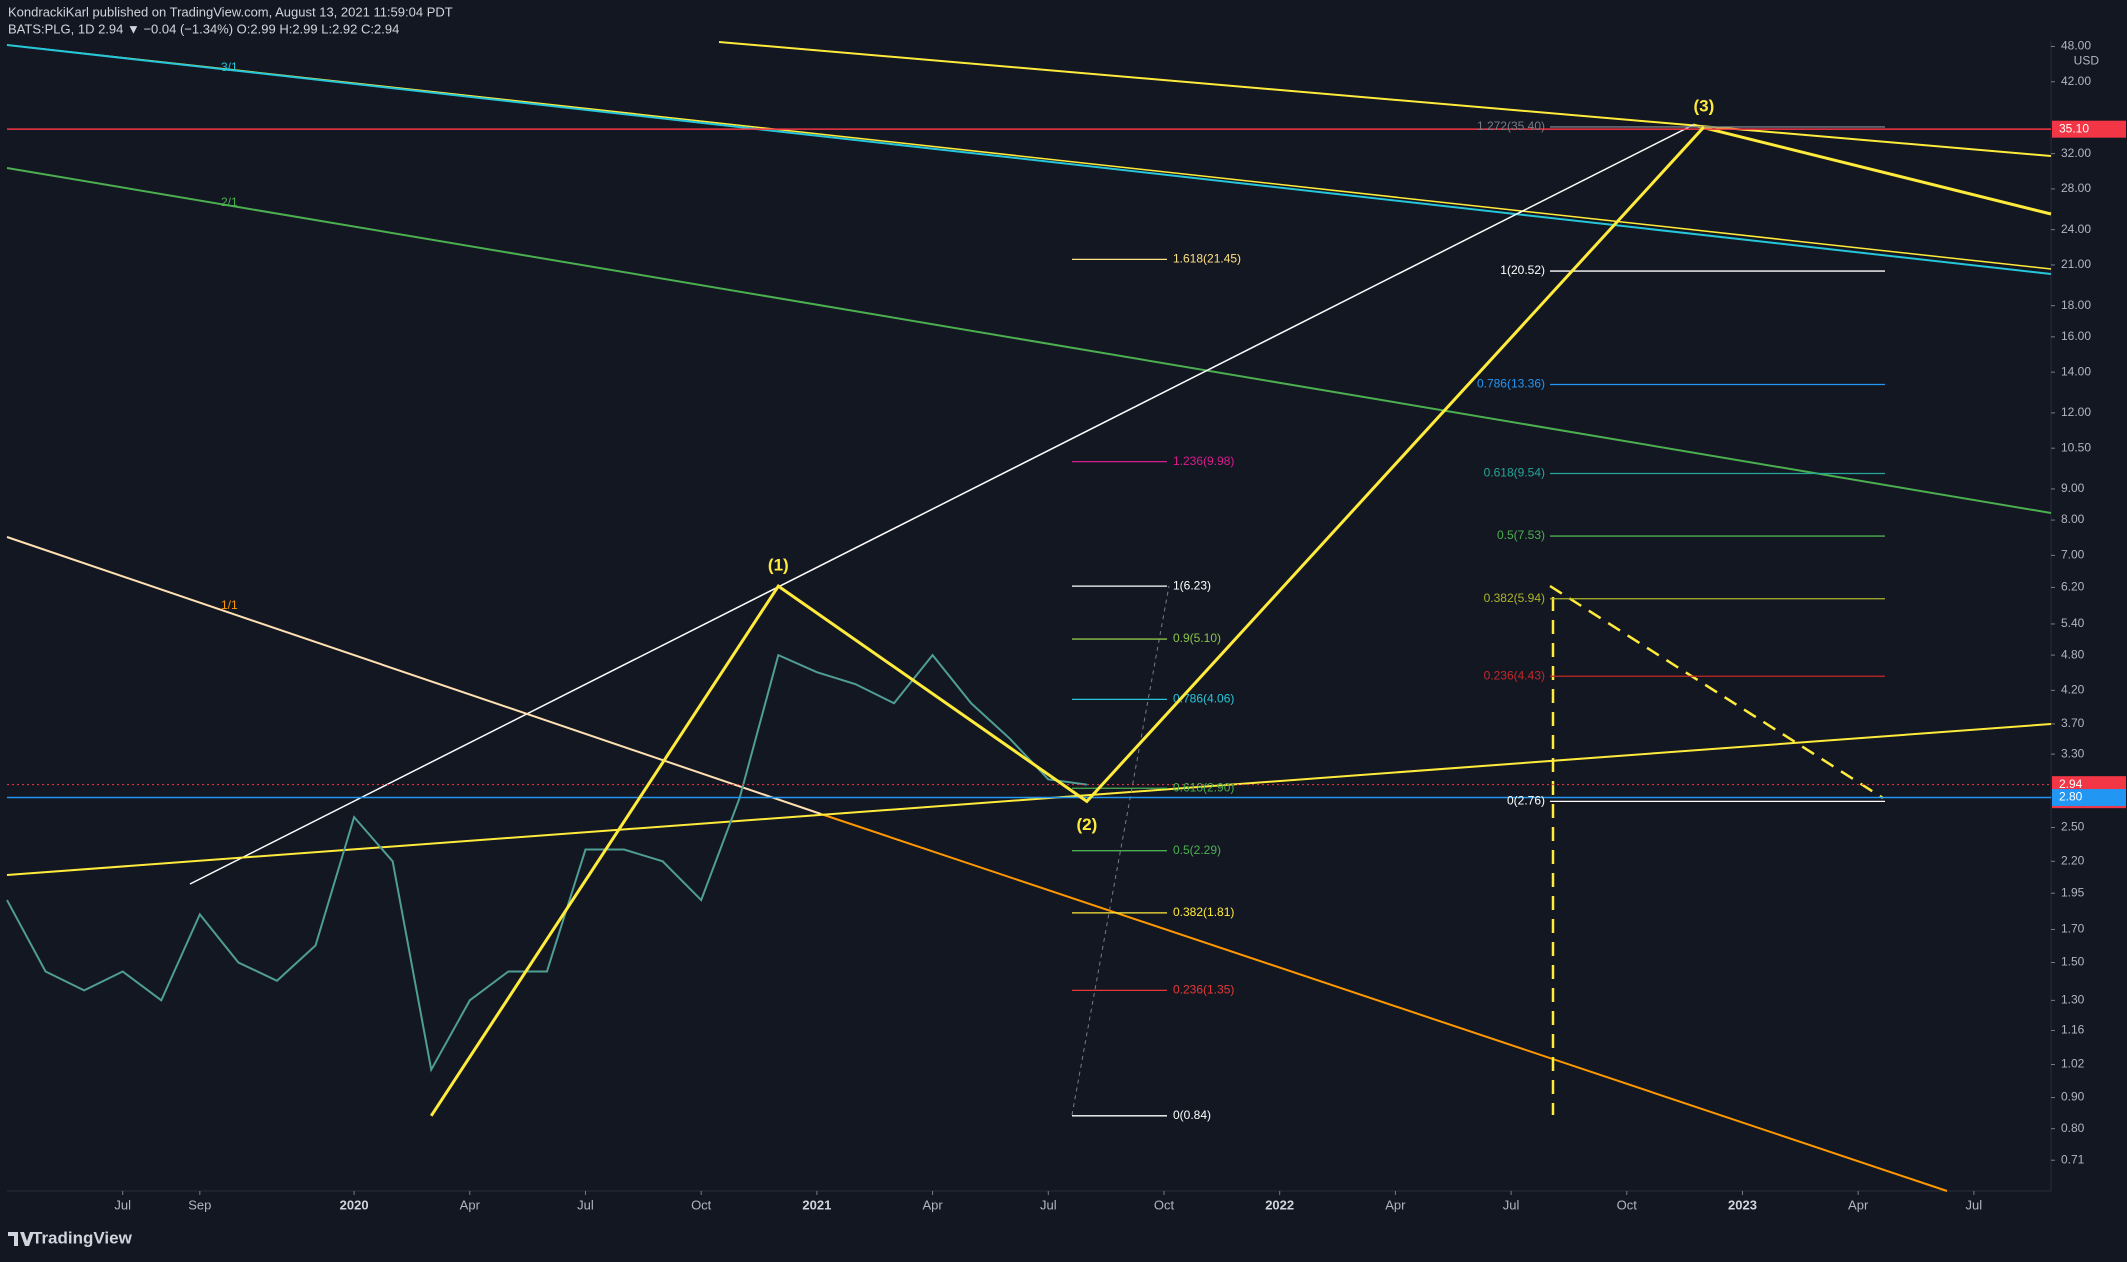 This screenshot has width=2127, height=1262. I want to click on y-tick-label: 1.50, so click(2073, 962).